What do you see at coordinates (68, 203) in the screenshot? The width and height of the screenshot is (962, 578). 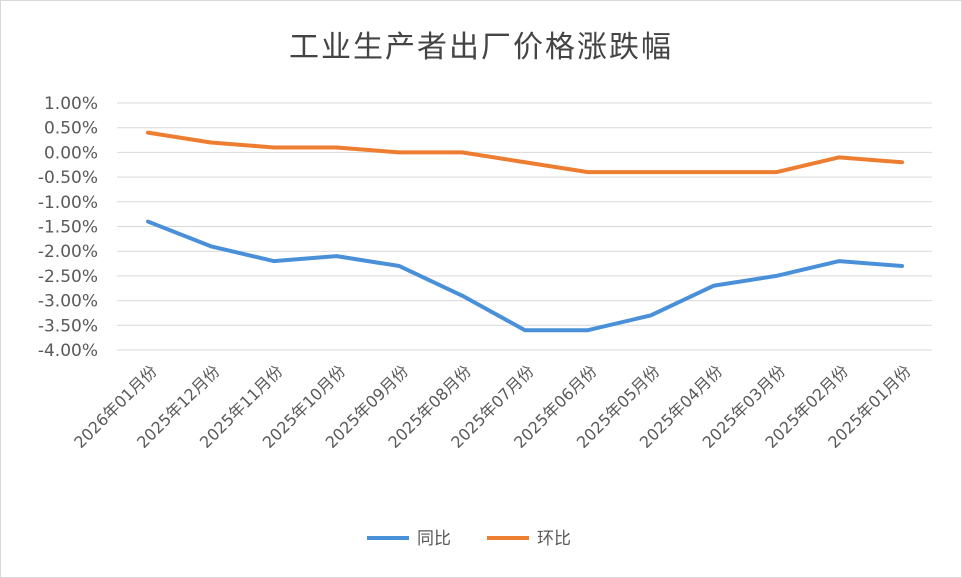 I see `y-tick-label: -1.00%` at bounding box center [68, 203].